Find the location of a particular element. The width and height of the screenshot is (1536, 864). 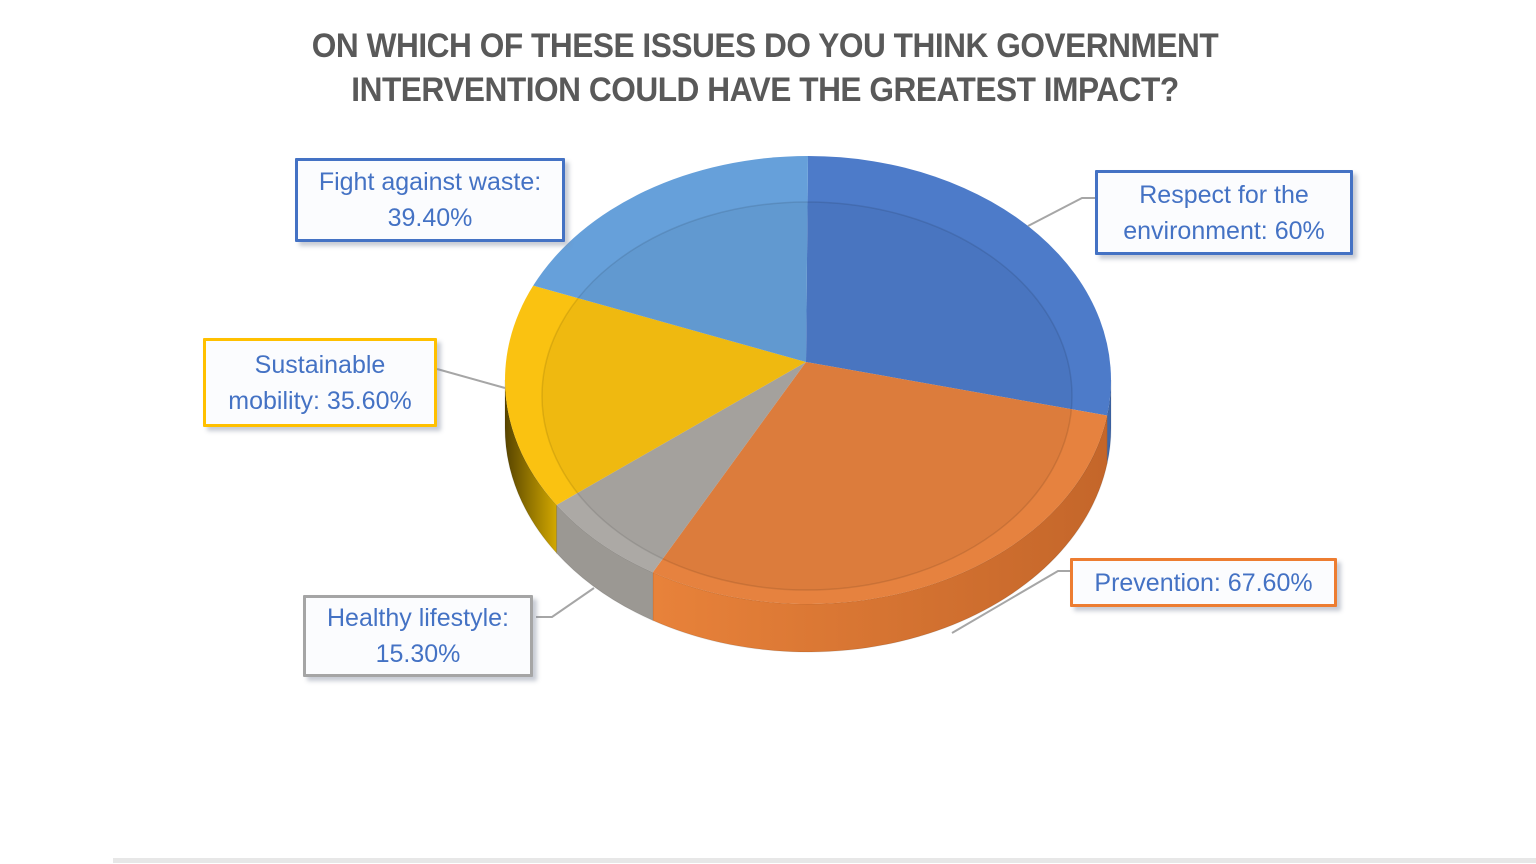

pie-slice-respect-for-the-environment is located at coordinates (958, 286).